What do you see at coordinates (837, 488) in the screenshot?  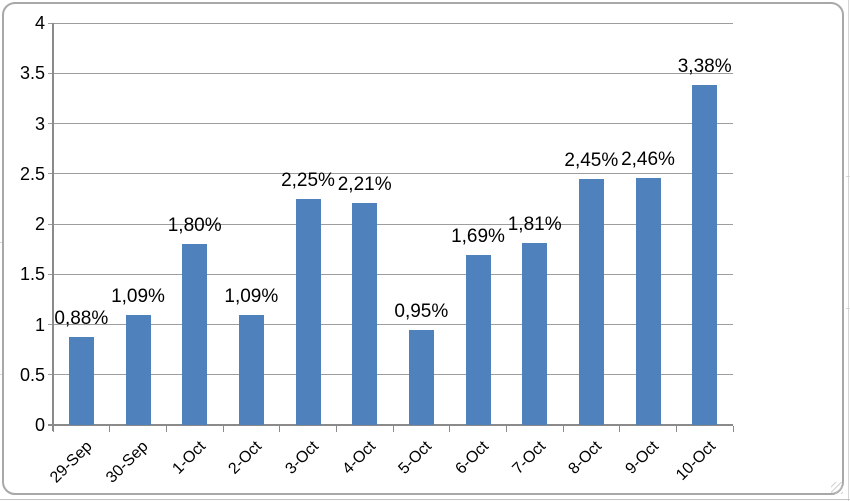 I see `chart-resize-grip` at bounding box center [837, 488].